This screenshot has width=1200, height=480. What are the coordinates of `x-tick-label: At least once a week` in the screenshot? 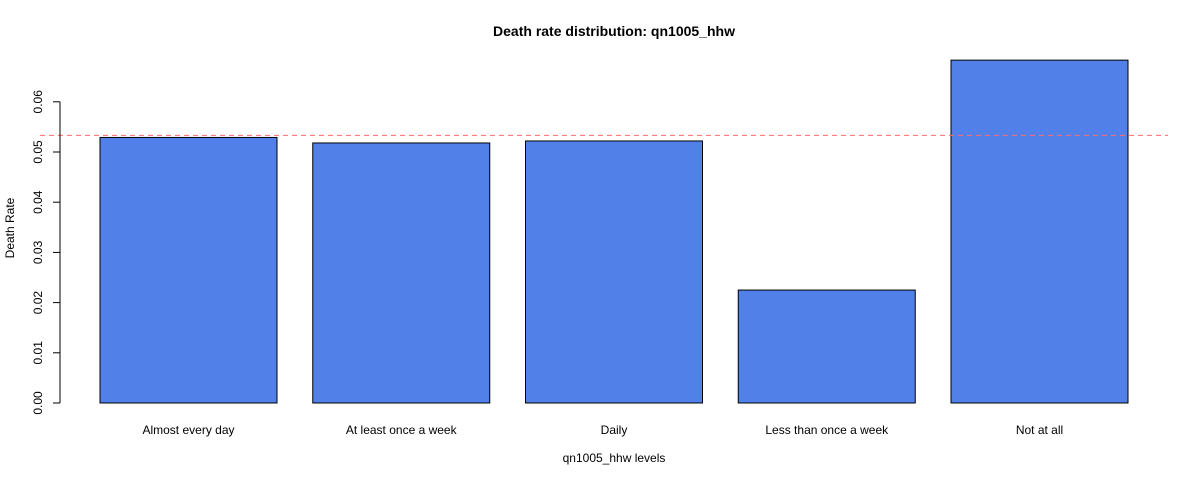 It's located at (402, 430).